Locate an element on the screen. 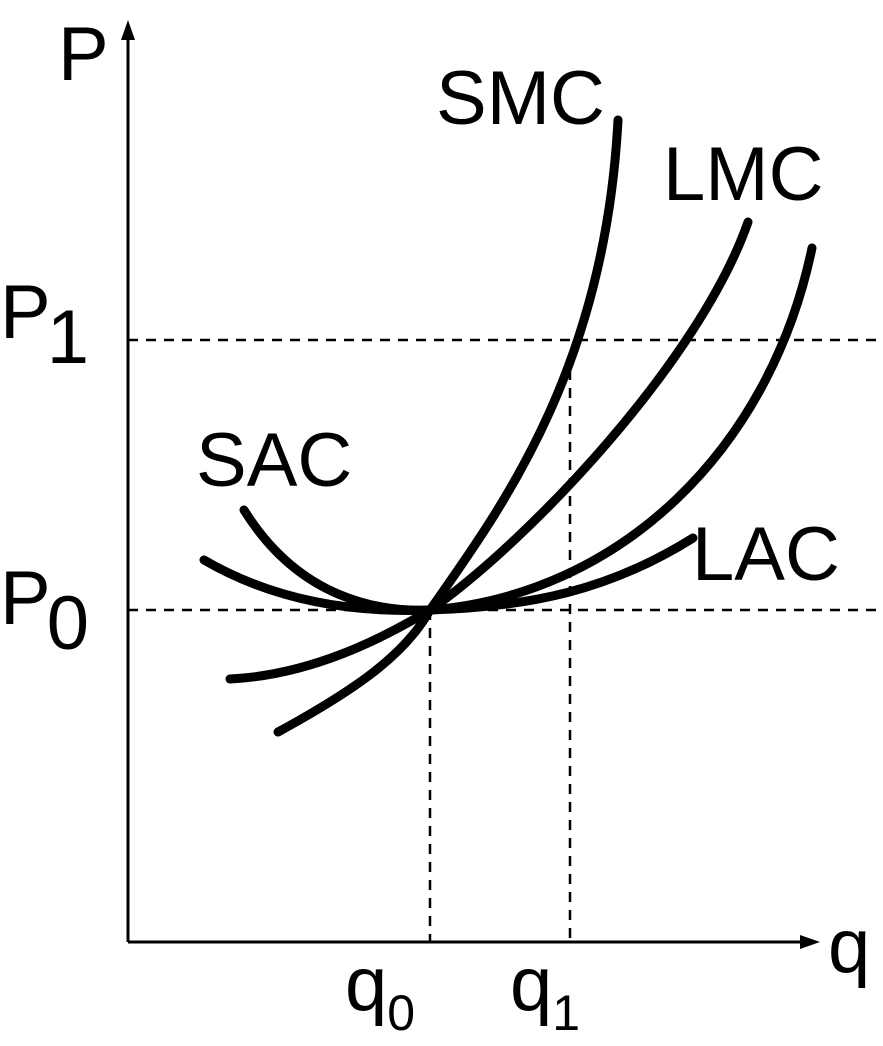  q1-label-subscript: 1 is located at coordinates (566, 1013).